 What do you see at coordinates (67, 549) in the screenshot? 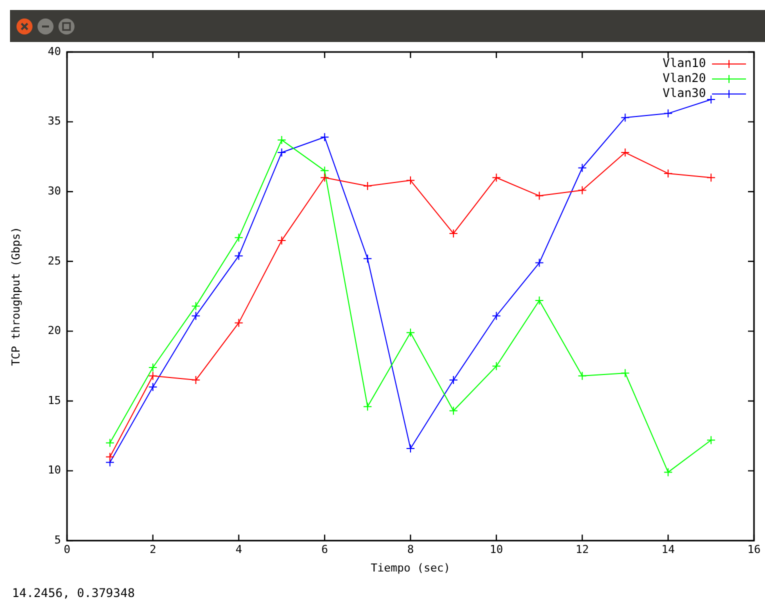
I see `x-tick-label: 0` at bounding box center [67, 549].